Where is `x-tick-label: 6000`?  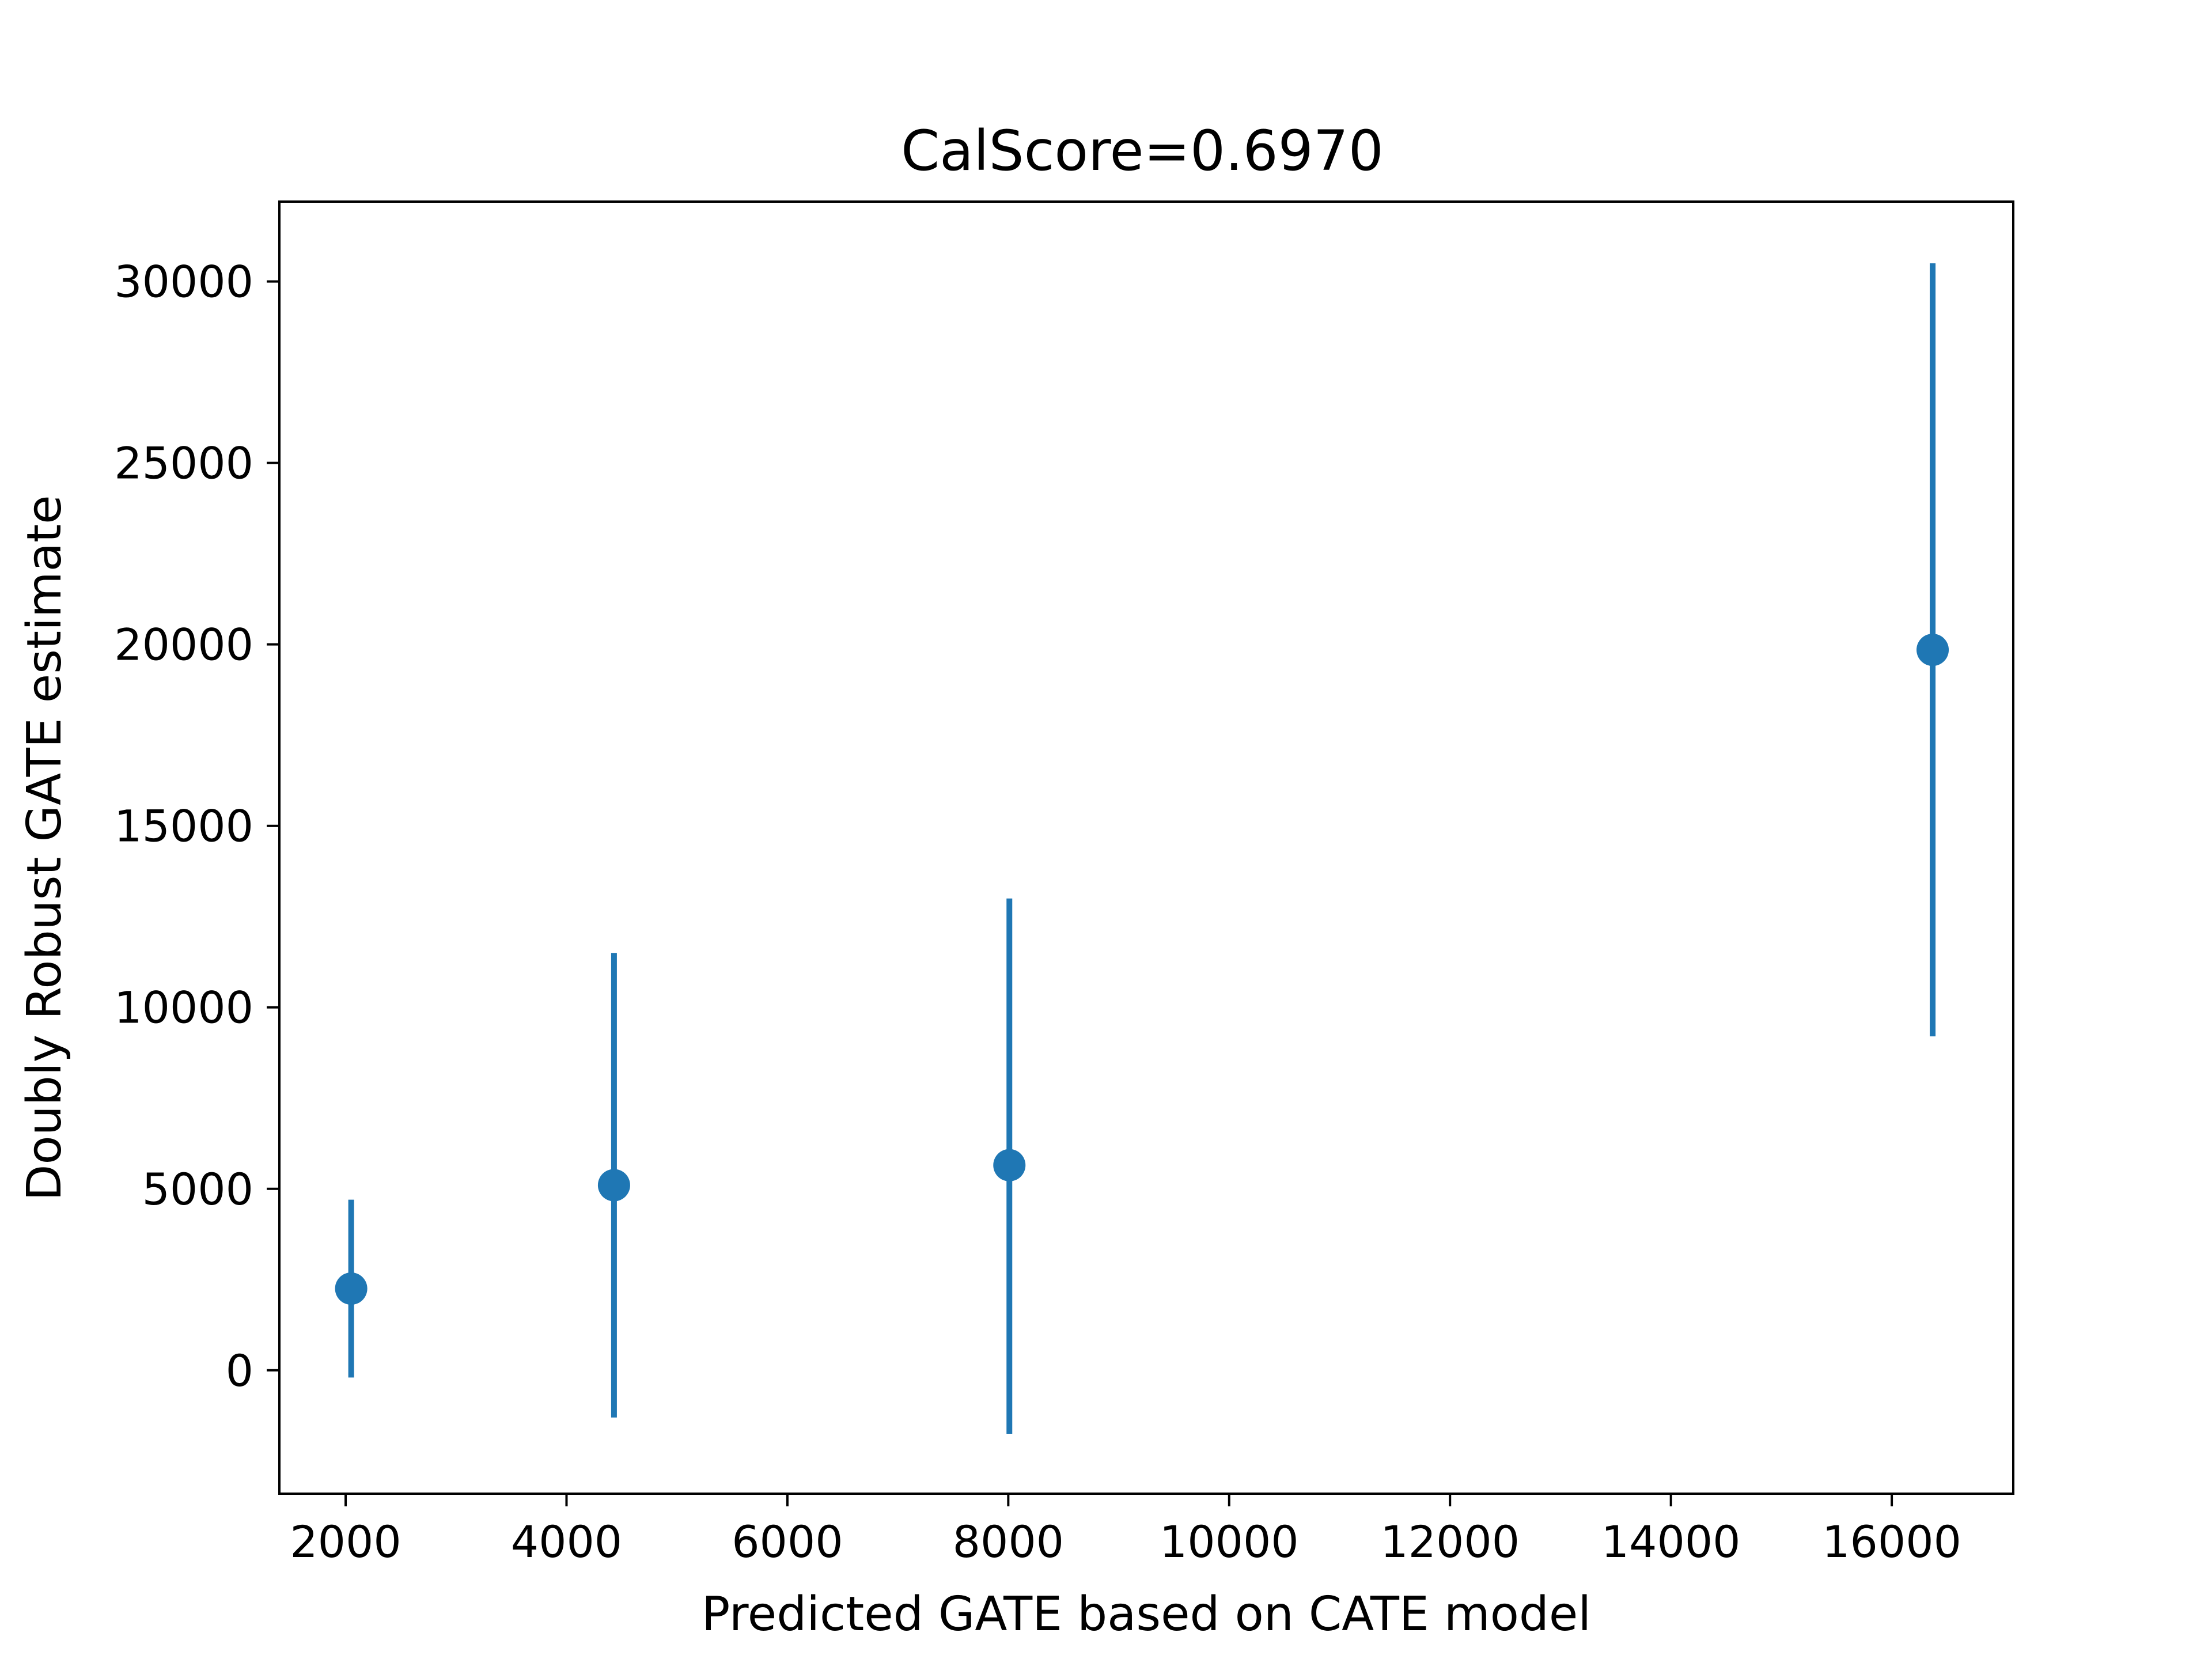 x-tick-label: 6000 is located at coordinates (787, 1541).